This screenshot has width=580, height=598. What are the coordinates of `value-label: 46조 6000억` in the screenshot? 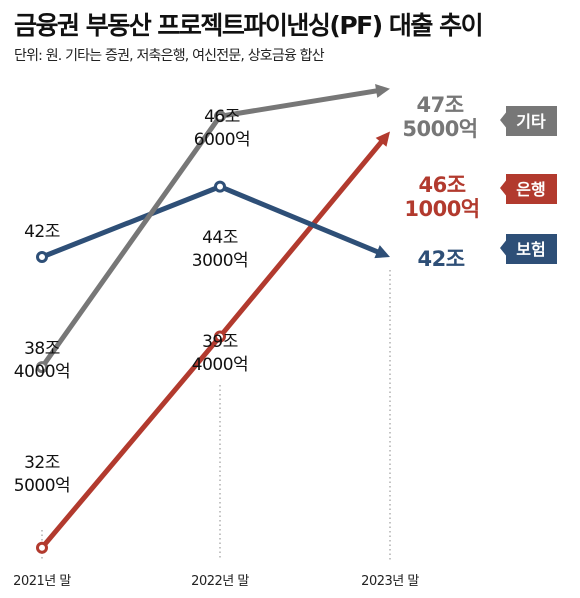 It's located at (222, 128).